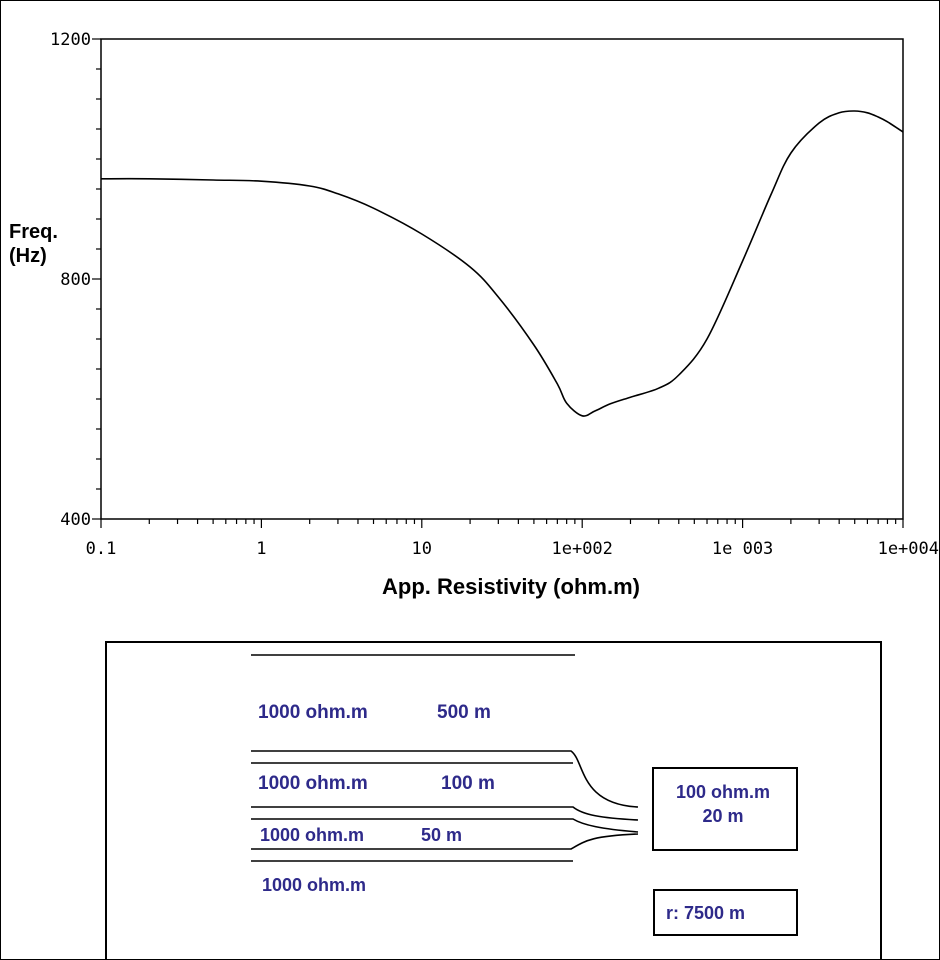 Image resolution: width=940 pixels, height=960 pixels. Describe the element at coordinates (468, 783) in the screenshot. I see `layer2-thickness: 100 m` at that location.